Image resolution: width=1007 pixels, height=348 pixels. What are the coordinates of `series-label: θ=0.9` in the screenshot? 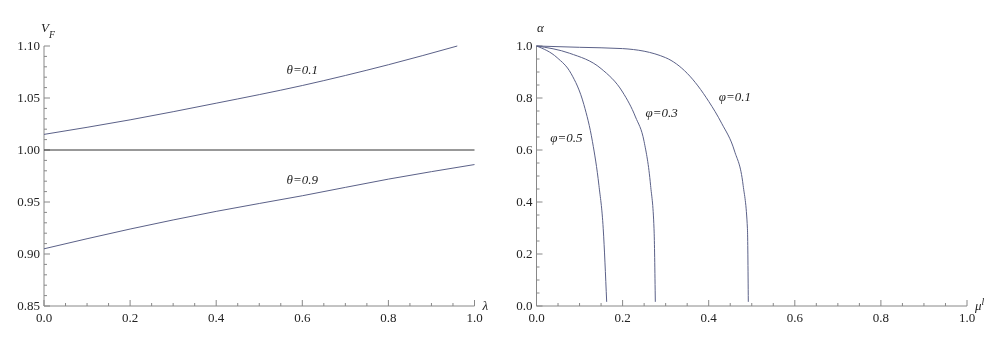 It's located at (302, 179).